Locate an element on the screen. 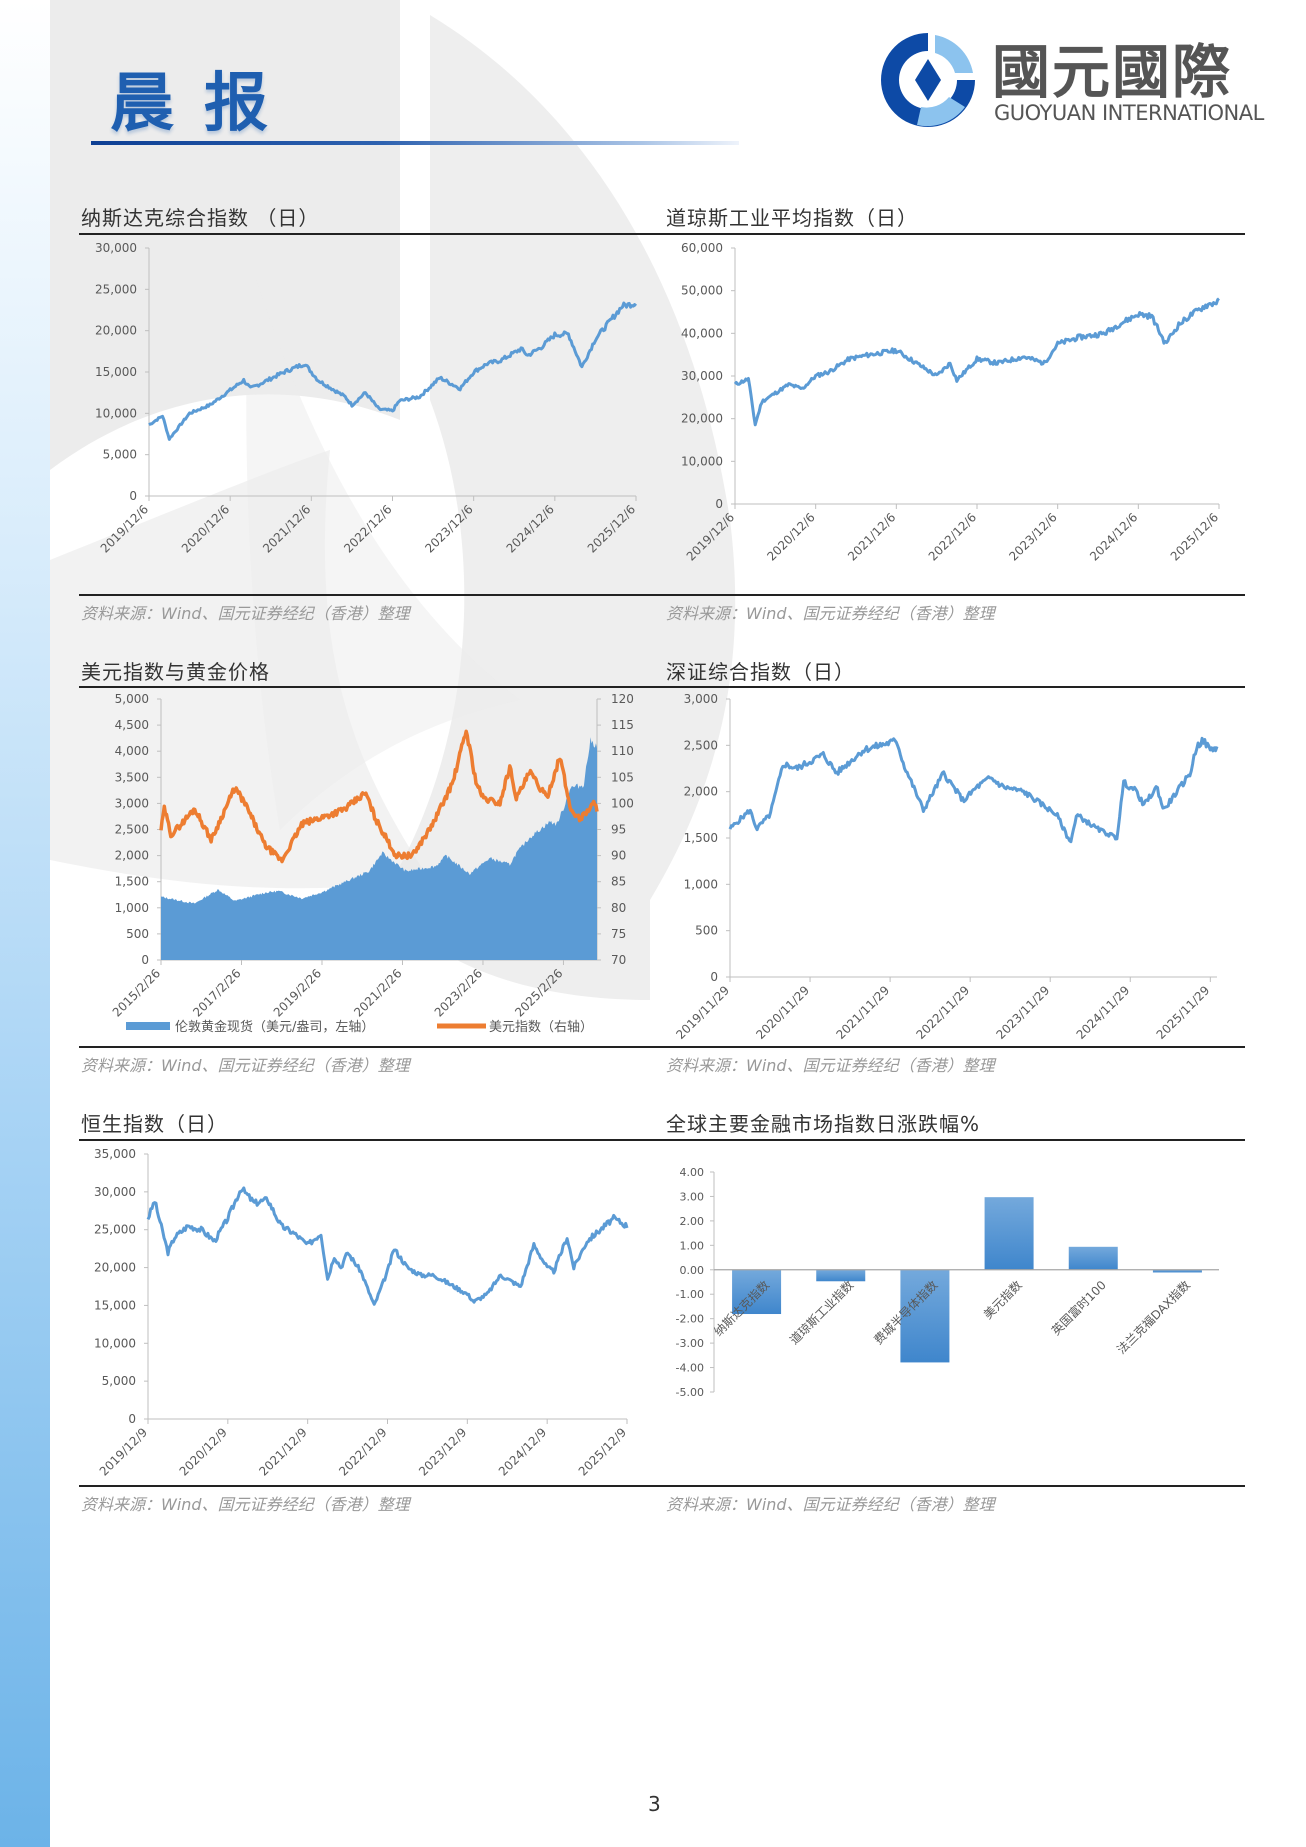 The image size is (1306, 1847). y-tick-label: 1,000 is located at coordinates (132, 908).